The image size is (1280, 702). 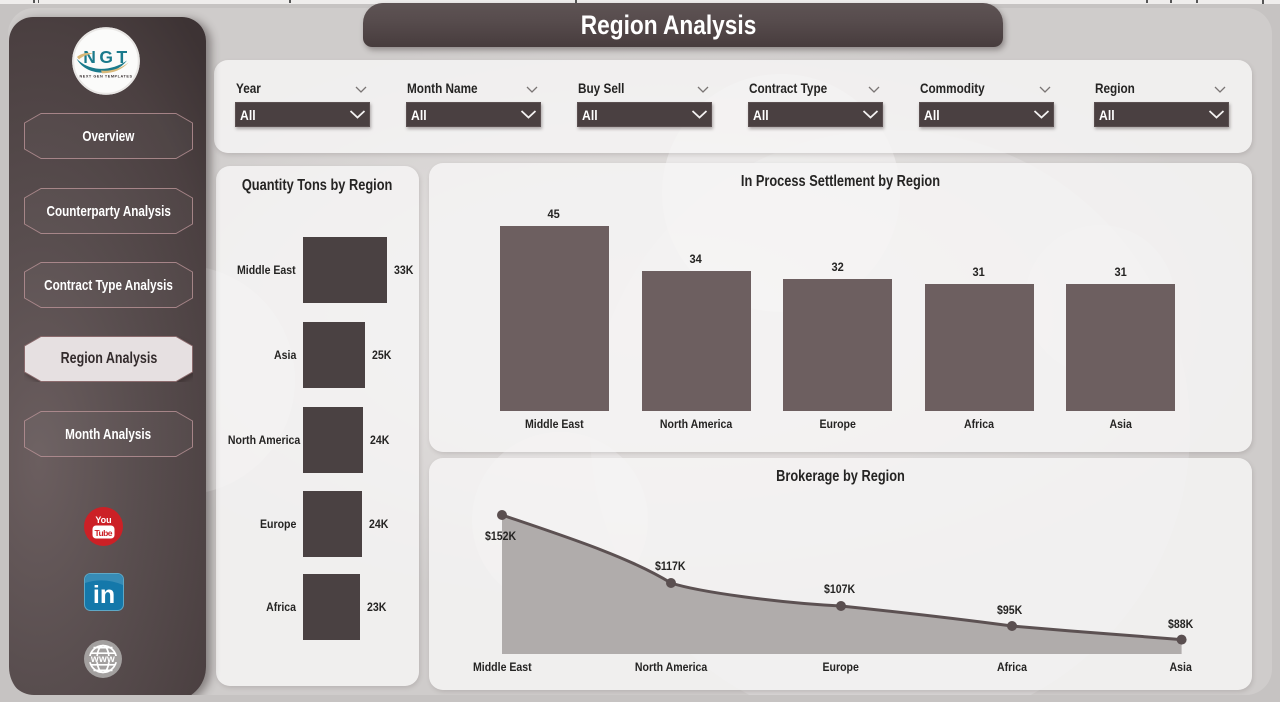 I want to click on svg-text: www, so click(x=102, y=659).